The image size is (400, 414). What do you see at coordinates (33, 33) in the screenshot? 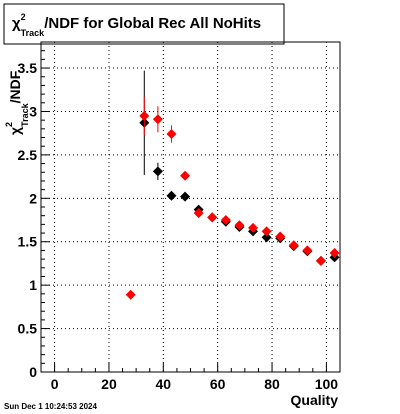
I see `title-subscript: Track` at bounding box center [33, 33].